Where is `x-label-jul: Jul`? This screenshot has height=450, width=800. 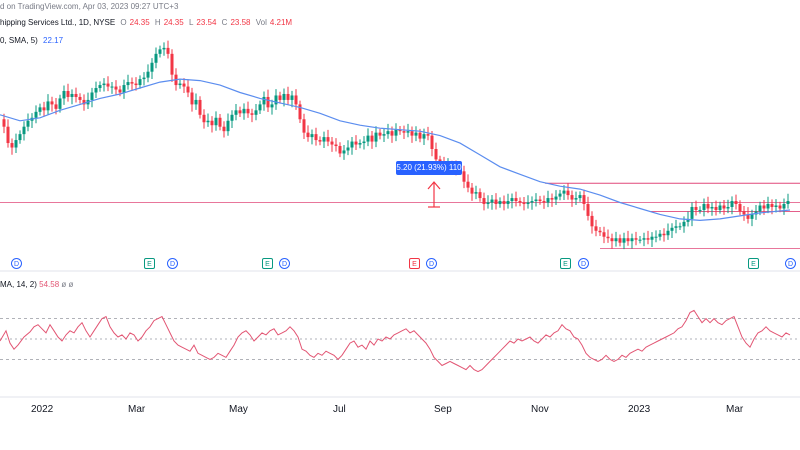
x-label-jul: Jul is located at coordinates (339, 409).